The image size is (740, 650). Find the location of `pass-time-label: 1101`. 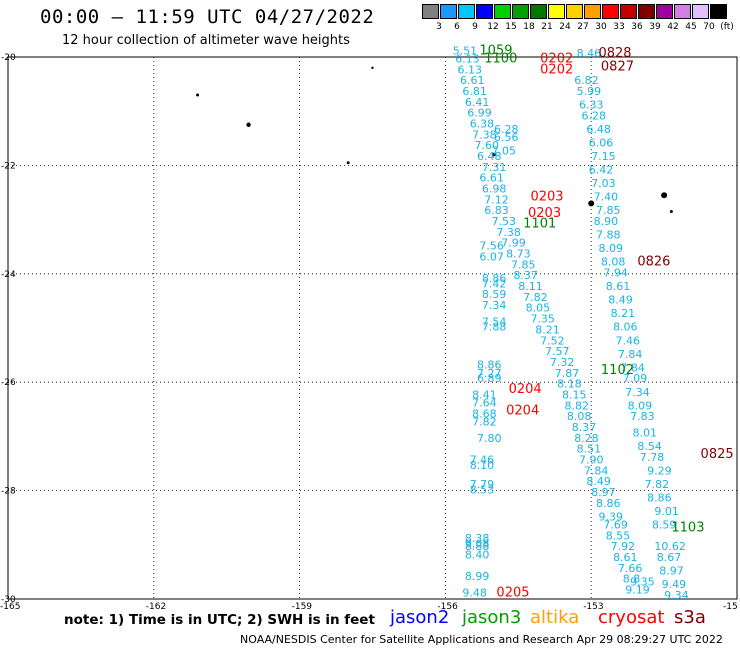

pass-time-label: 1101 is located at coordinates (539, 224).